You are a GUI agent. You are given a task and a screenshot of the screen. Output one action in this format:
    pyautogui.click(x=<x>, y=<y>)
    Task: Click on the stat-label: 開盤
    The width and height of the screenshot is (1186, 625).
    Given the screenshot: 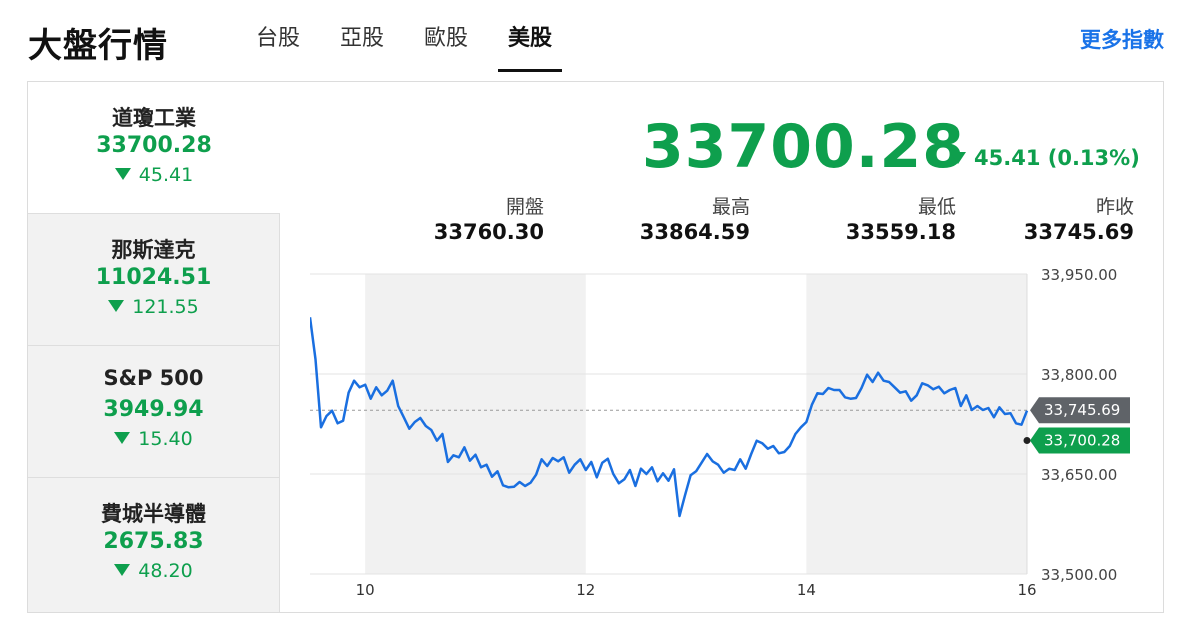 What is the action you would take?
    pyautogui.click(x=524, y=207)
    